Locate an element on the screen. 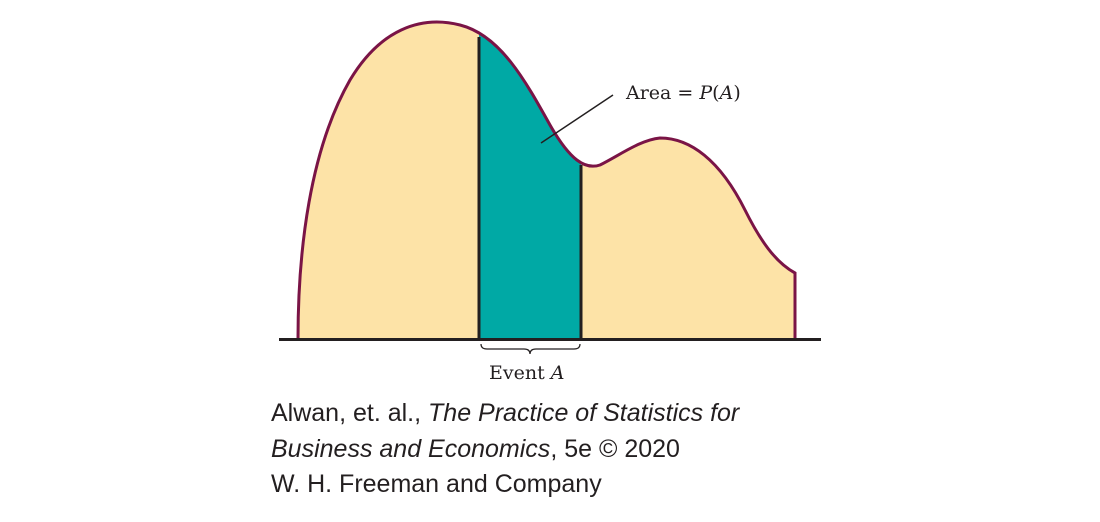 This screenshot has height=522, width=1100. area-leader-line is located at coordinates (577, 119).